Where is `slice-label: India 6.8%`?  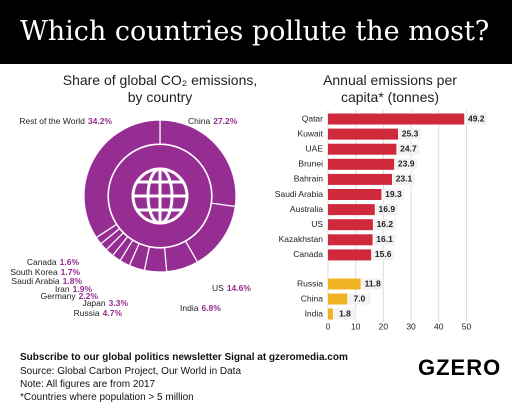
slice-label: India 6.8% is located at coordinates (200, 308).